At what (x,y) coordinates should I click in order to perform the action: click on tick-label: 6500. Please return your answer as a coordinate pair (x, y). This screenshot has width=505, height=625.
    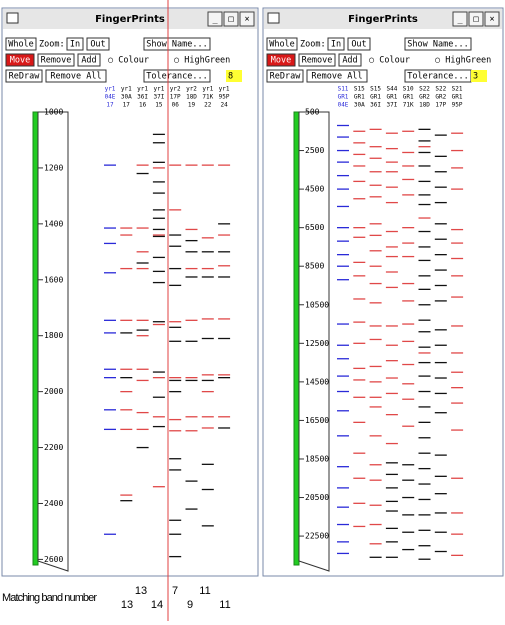
    Looking at the image, I should click on (314, 227).